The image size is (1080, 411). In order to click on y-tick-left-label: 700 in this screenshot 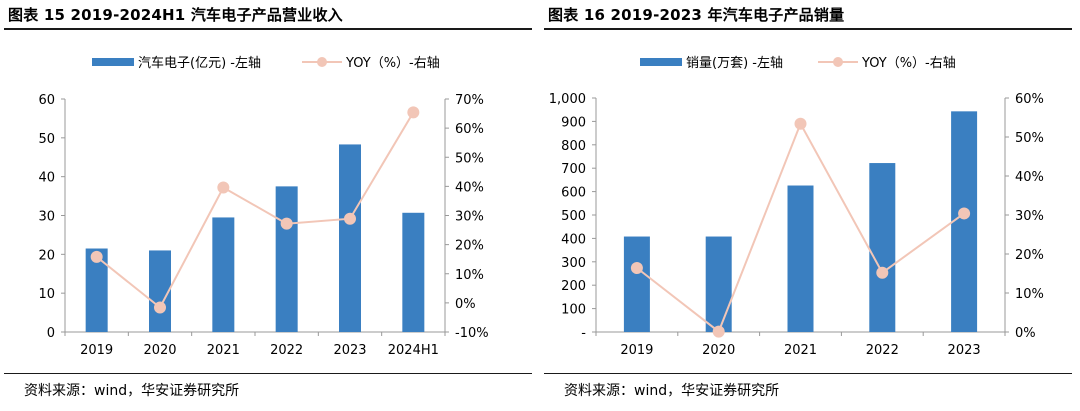, I will do `click(573, 169)`.